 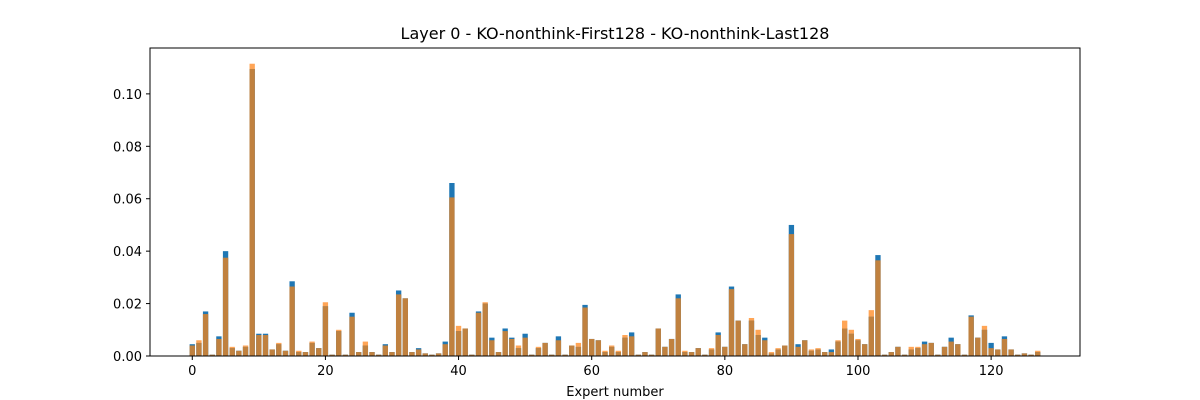 What do you see at coordinates (325, 371) in the screenshot?
I see `x-tick-label: 20` at bounding box center [325, 371].